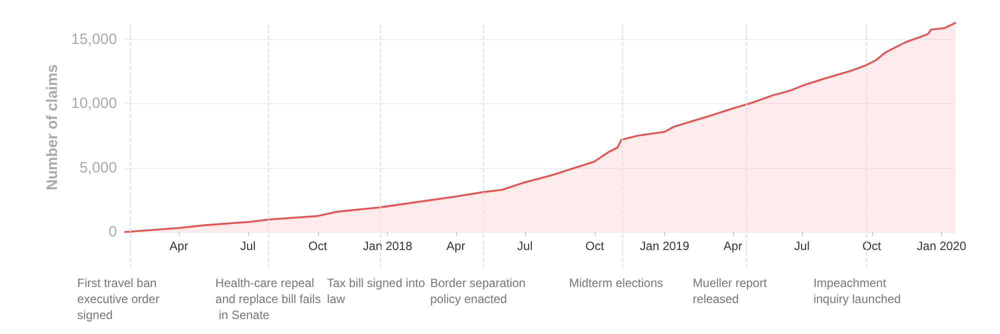  I want to click on y-axis-title: Number of claims, so click(53, 127).